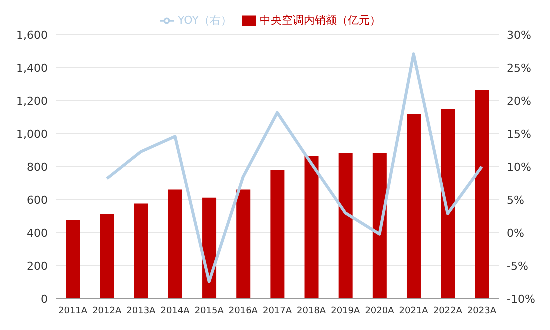 The image size is (550, 330). What do you see at coordinates (44, 299) in the screenshot?
I see `y-tick-label: 0` at bounding box center [44, 299].